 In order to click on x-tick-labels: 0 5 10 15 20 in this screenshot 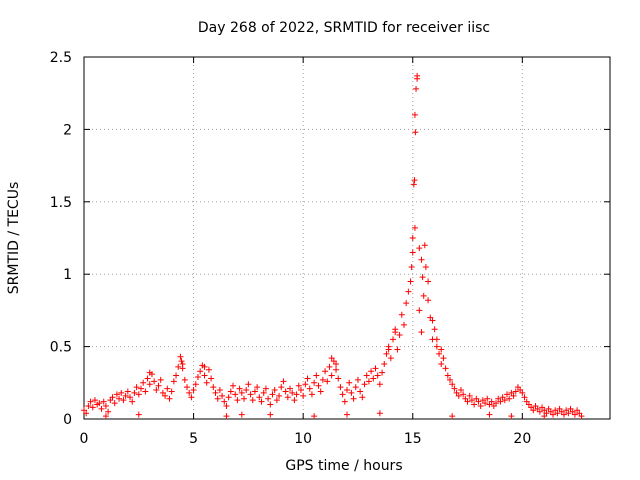, I will do `click(306, 439)`.